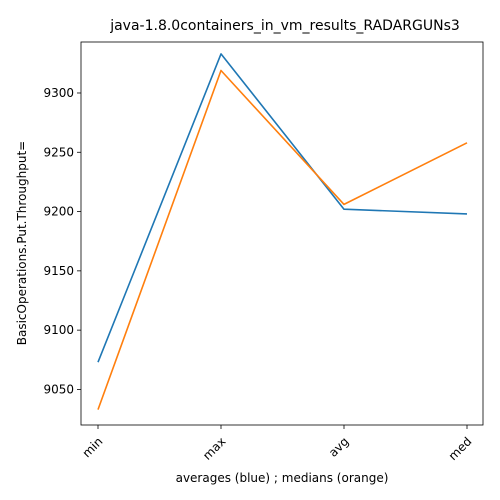  Describe the element at coordinates (58, 330) in the screenshot. I see `y-tick-label: 9100` at that location.